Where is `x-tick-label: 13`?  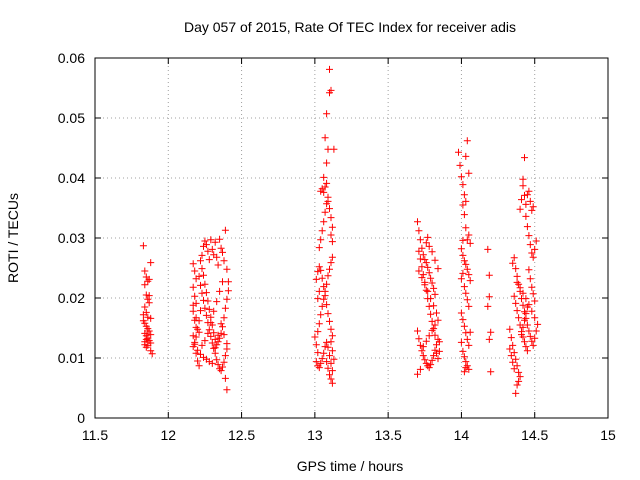
x-tick-label: 13 is located at coordinates (315, 435).